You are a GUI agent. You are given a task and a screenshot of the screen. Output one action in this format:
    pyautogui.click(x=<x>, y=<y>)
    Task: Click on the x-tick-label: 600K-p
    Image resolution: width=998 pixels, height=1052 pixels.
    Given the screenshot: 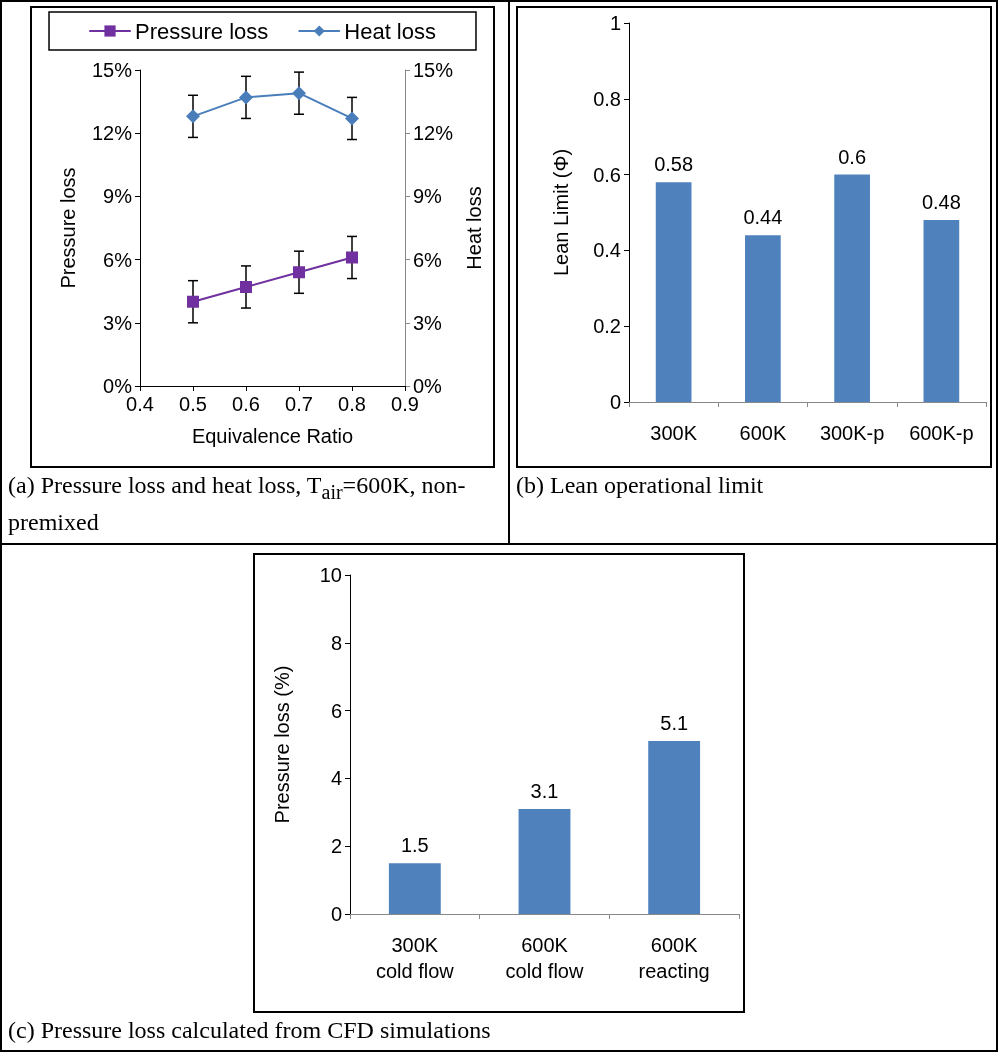 What is the action you would take?
    pyautogui.click(x=941, y=433)
    